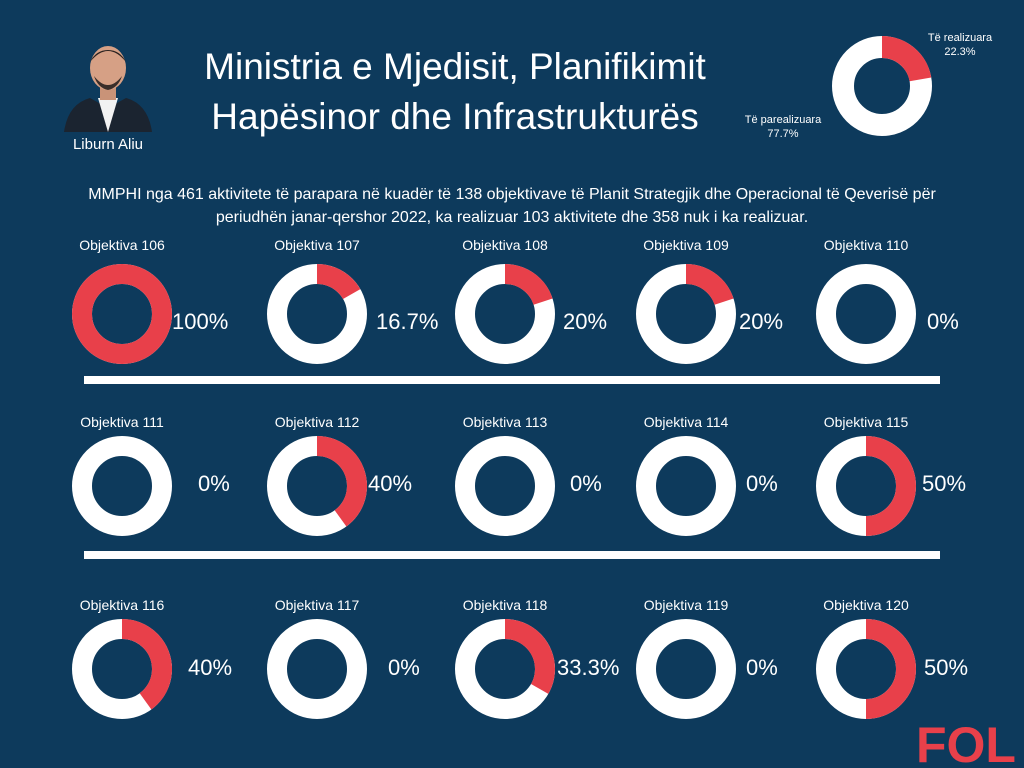 The height and width of the screenshot is (768, 1024). Describe the element at coordinates (122, 245) in the screenshot. I see `objective-title: Objektiva 106` at that location.